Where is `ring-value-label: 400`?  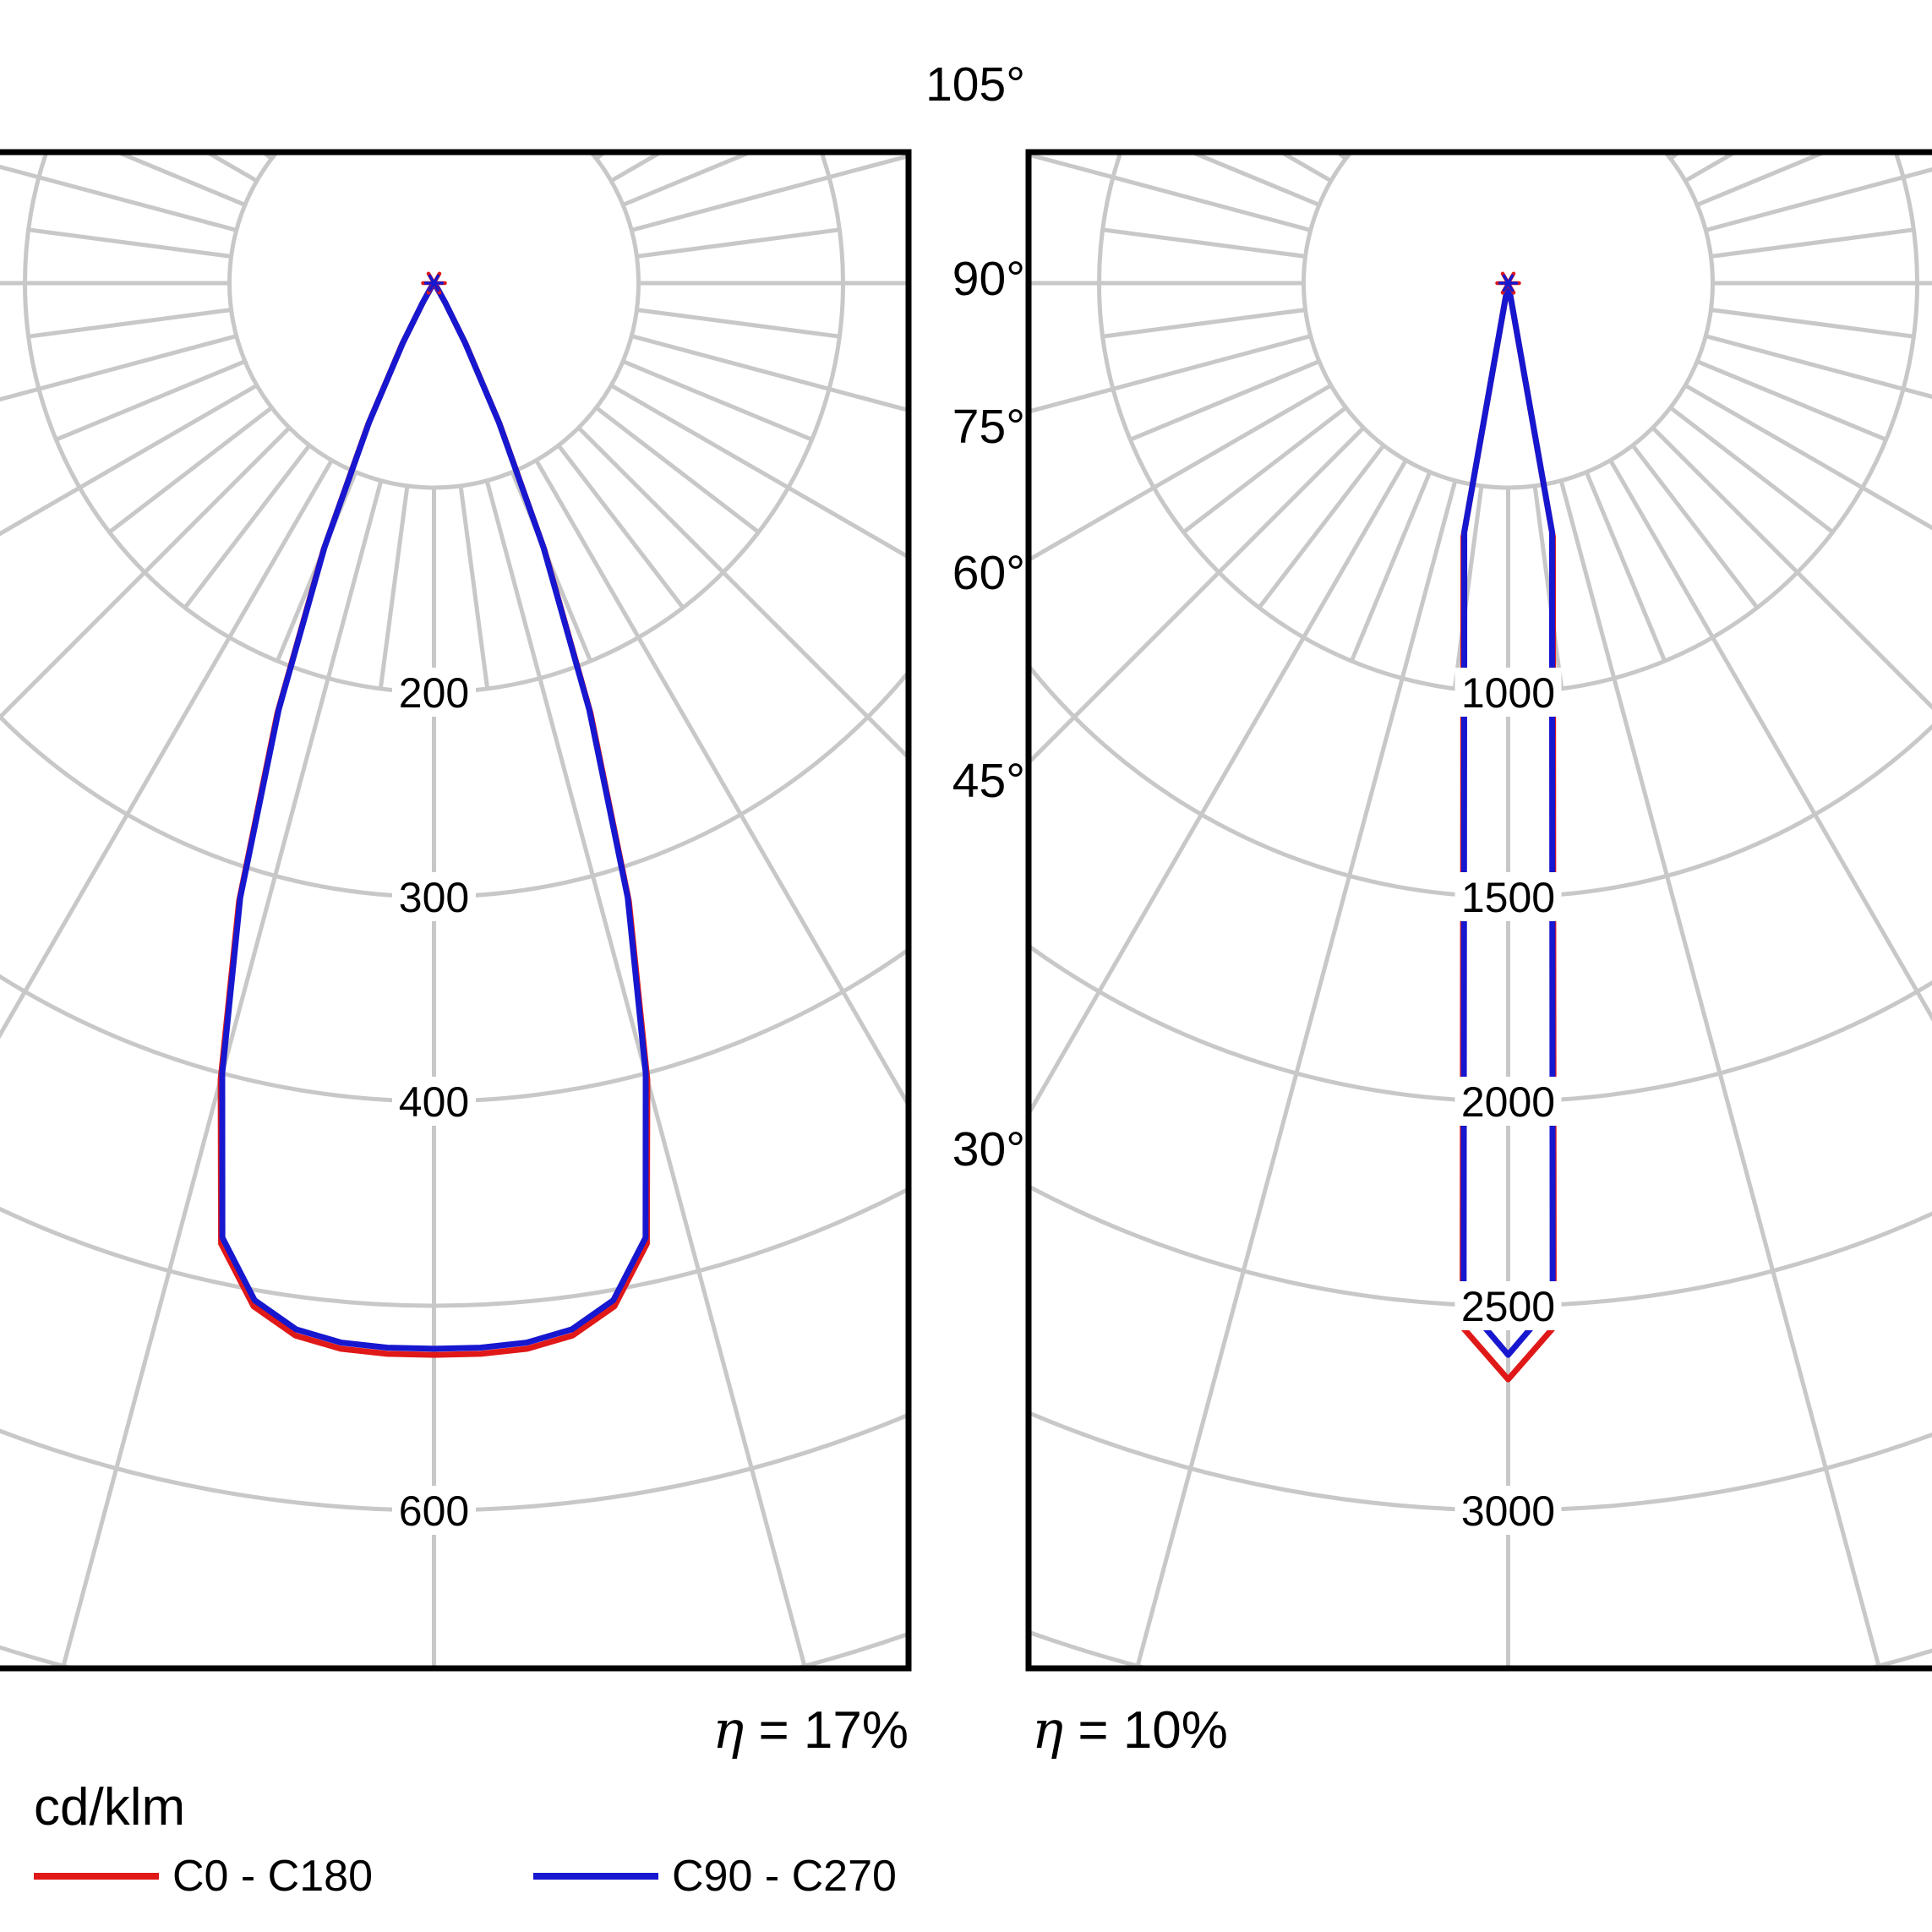
ring-value-label: 400 is located at coordinates (434, 1102).